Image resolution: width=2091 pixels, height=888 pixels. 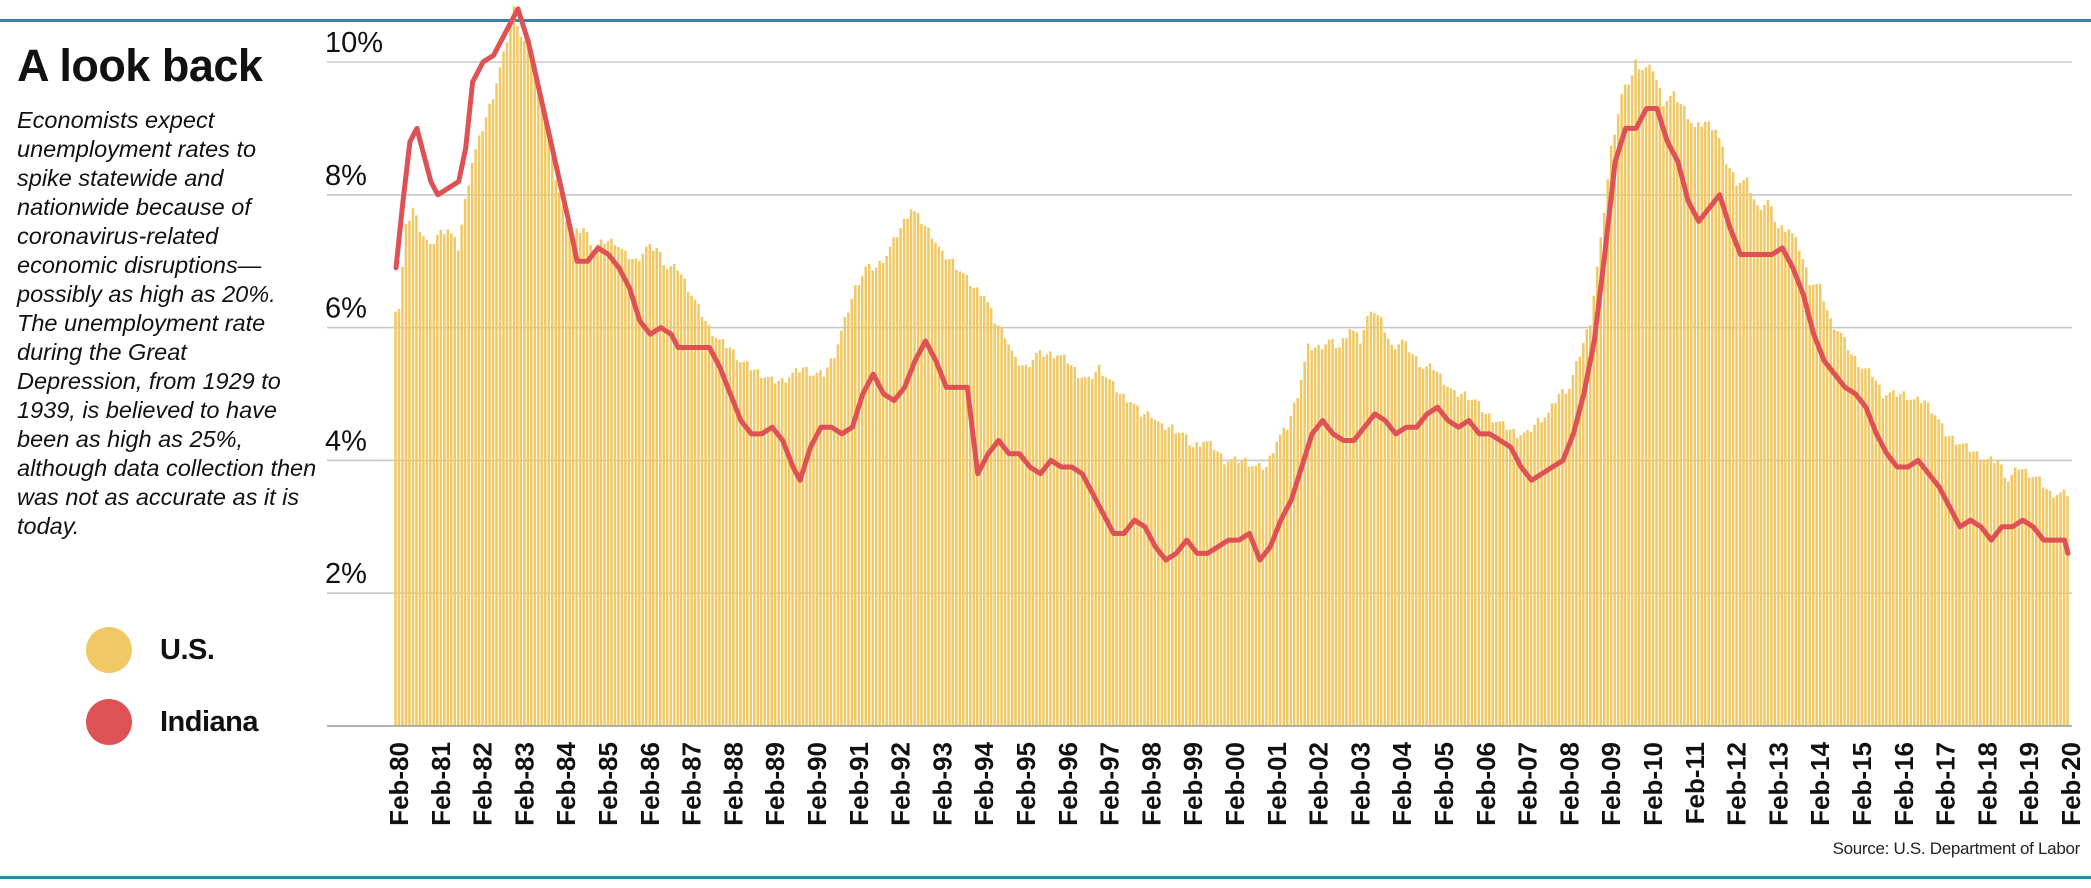 What do you see at coordinates (109, 722) in the screenshot?
I see `legend-swatch-indiana` at bounding box center [109, 722].